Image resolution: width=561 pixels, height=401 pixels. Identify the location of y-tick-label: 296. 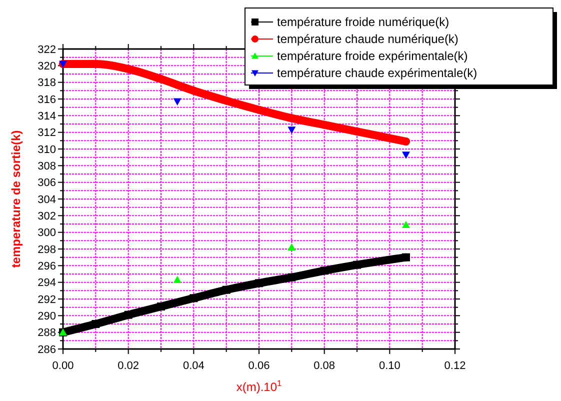
(47, 266).